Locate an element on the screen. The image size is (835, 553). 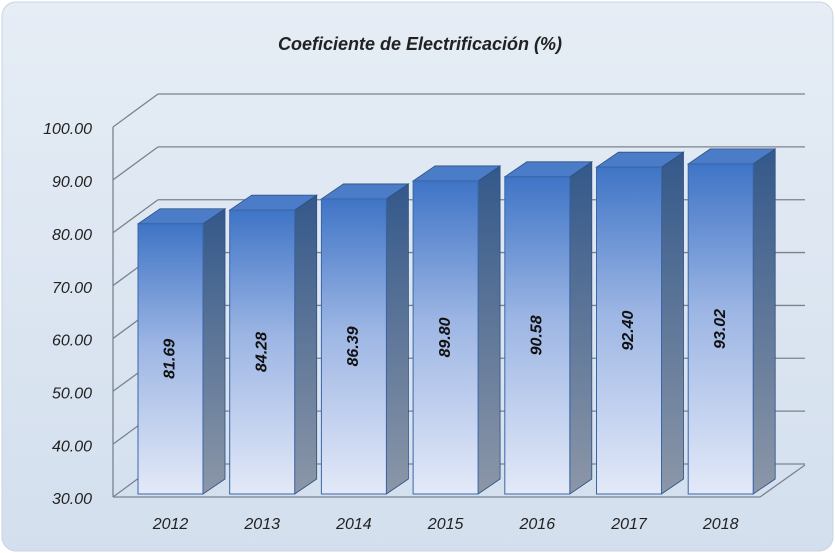
value-label: 89.80 is located at coordinates (445, 337).